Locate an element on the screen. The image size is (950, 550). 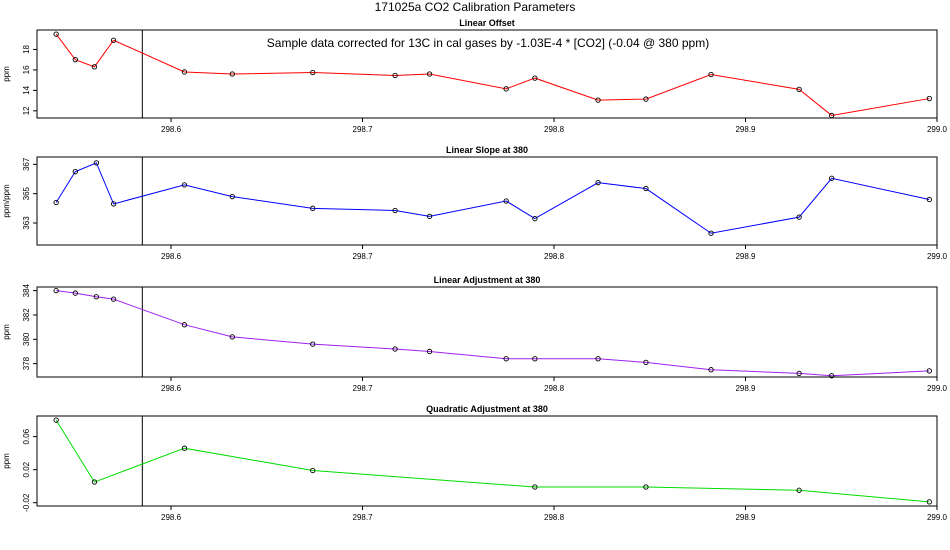
y-tick-label: -0.02 is located at coordinates (26, 502).